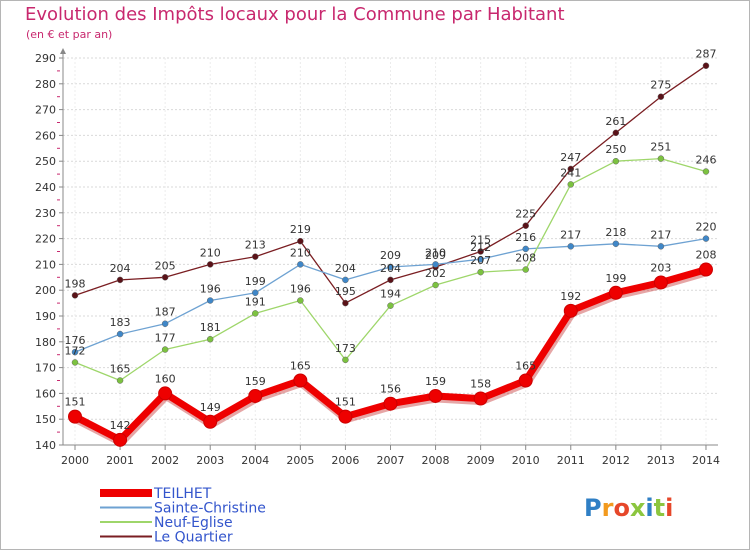 The width and height of the screenshot is (750, 550). Describe the element at coordinates (120, 425) in the screenshot. I see `value-label-teilhet: 142` at that location.